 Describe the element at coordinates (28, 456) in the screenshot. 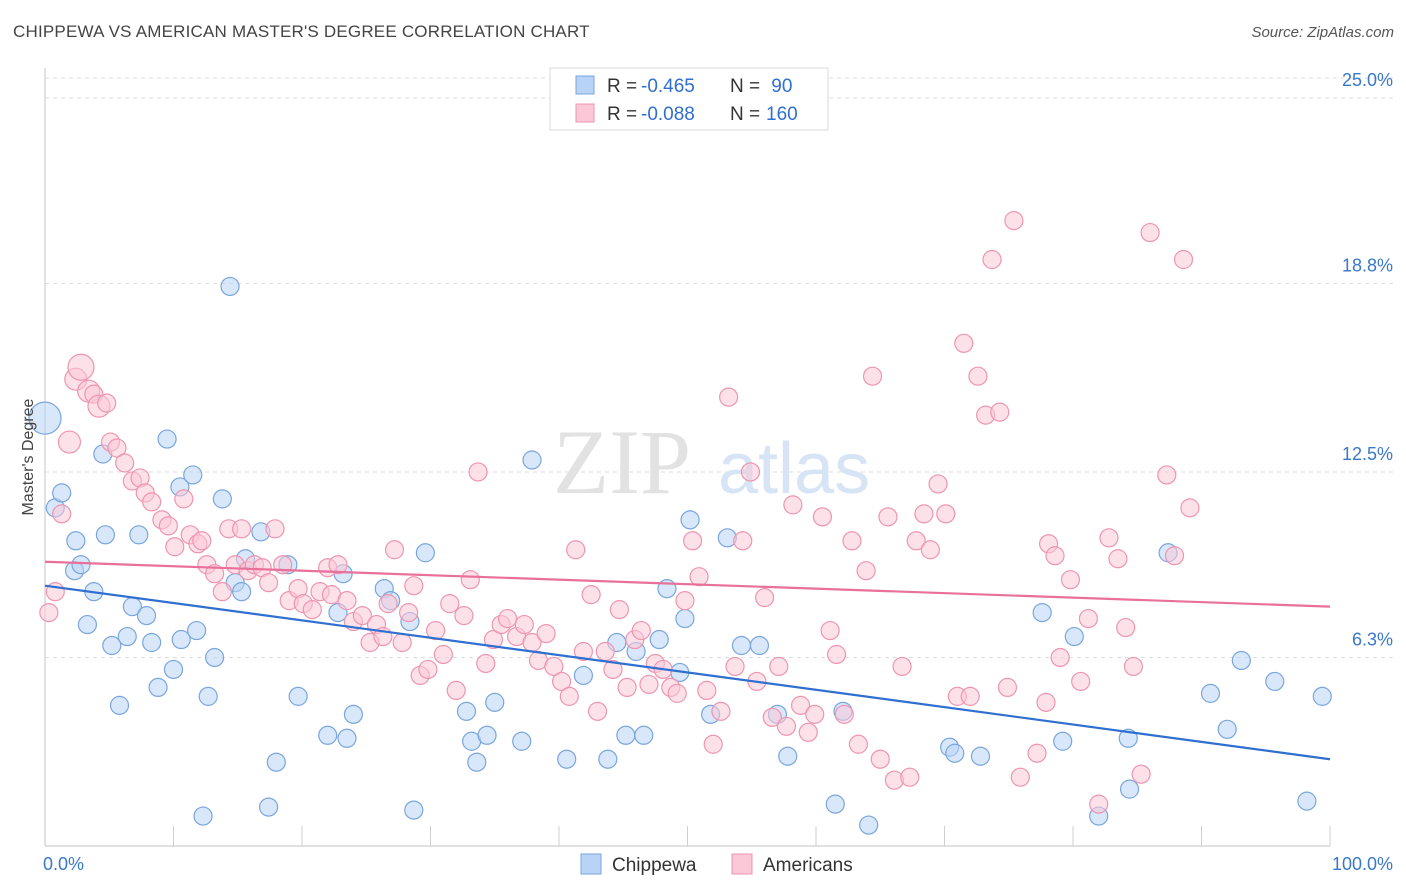

I see `y-axis-label: Master's Degree` at that location.